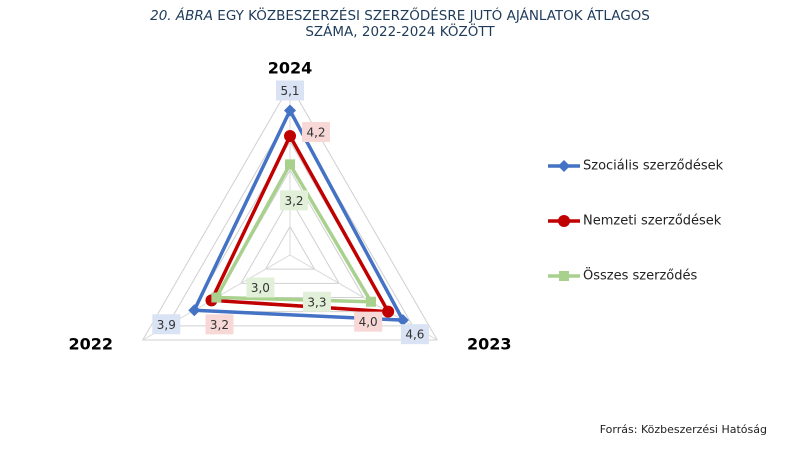 This screenshot has height=455, width=800. I want to click on legend-label: Összes szerződés, so click(640, 275).